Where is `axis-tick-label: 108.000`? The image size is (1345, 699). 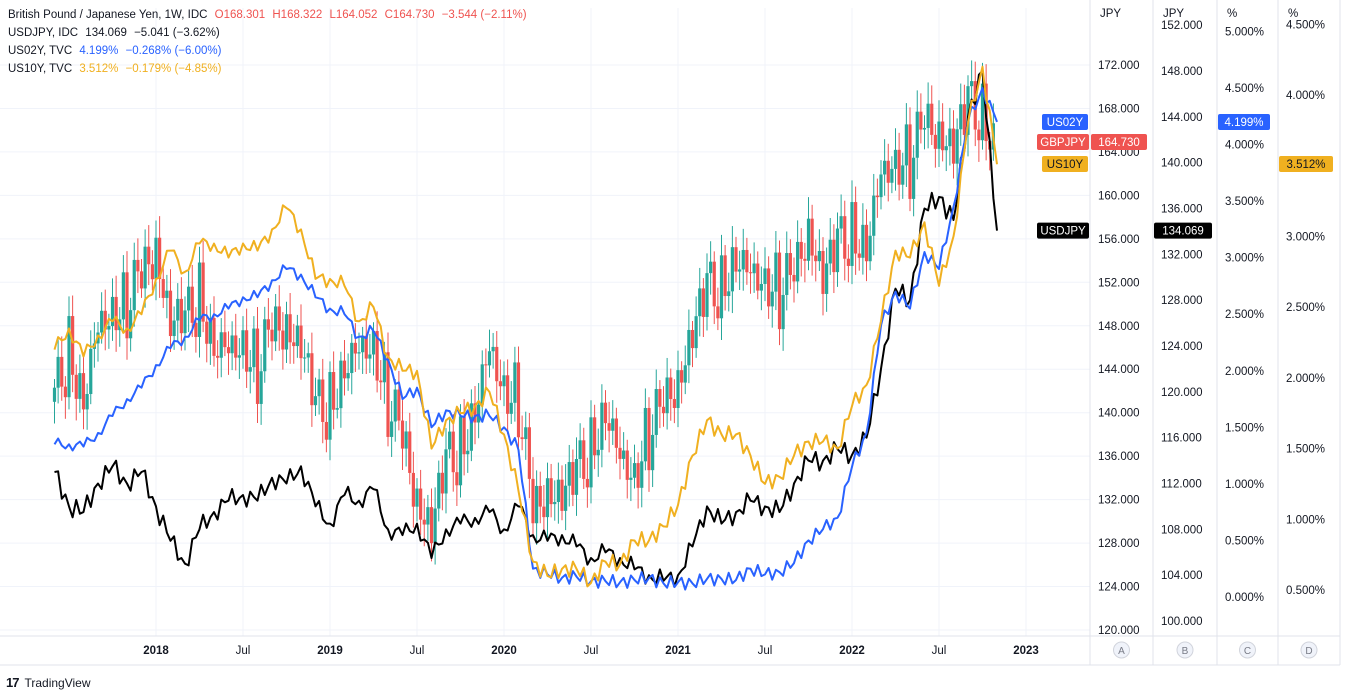 axis-tick-label: 108.000 is located at coordinates (1182, 530).